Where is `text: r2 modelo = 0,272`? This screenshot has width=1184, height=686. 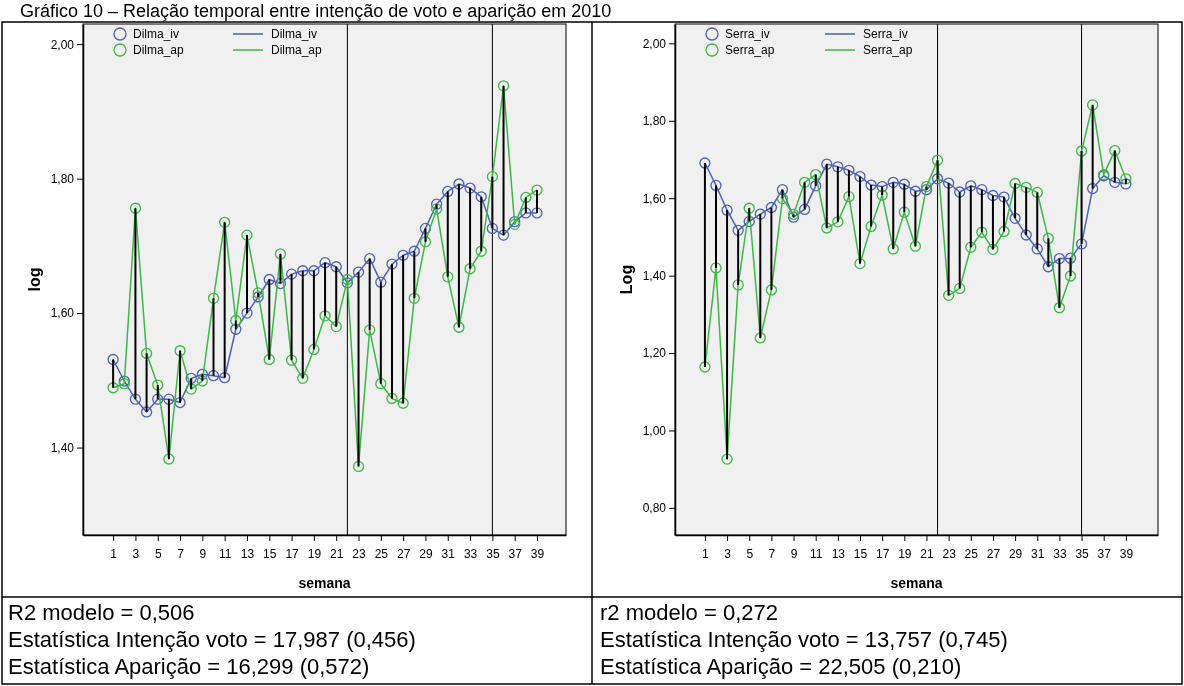 text: r2 modelo = 0,272 is located at coordinates (689, 612).